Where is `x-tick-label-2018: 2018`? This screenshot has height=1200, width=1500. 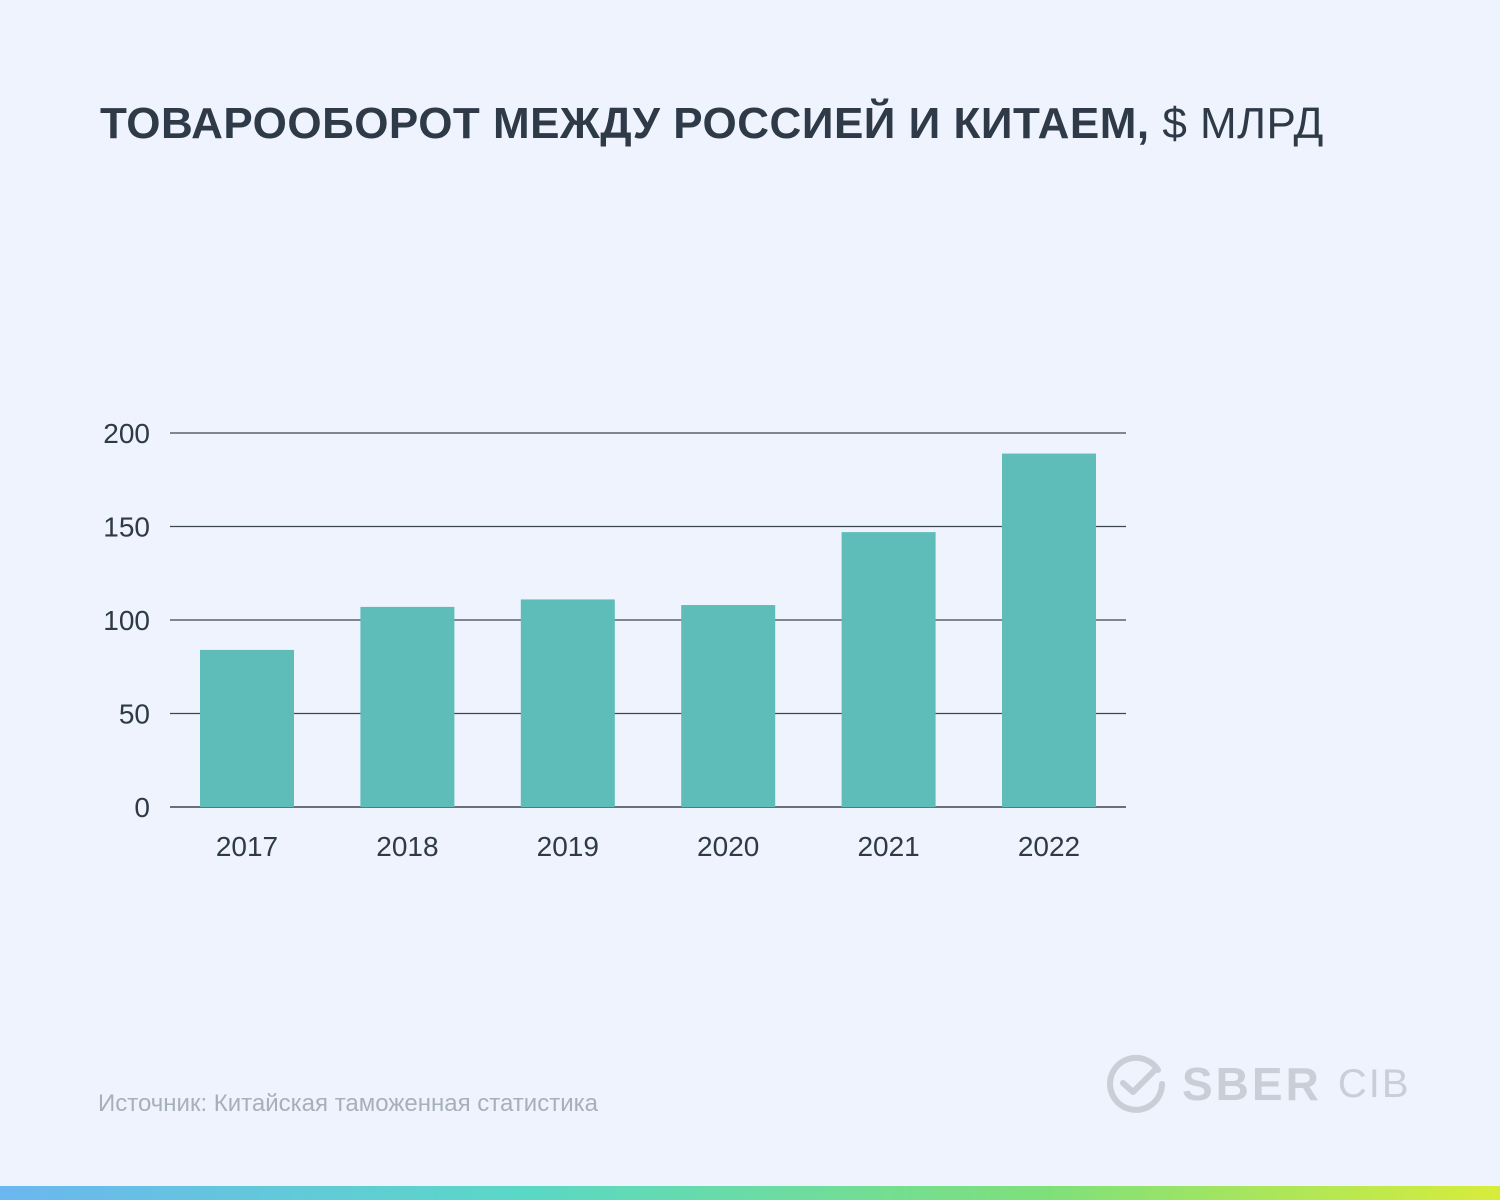
x-tick-label-2018: 2018 is located at coordinates (407, 846).